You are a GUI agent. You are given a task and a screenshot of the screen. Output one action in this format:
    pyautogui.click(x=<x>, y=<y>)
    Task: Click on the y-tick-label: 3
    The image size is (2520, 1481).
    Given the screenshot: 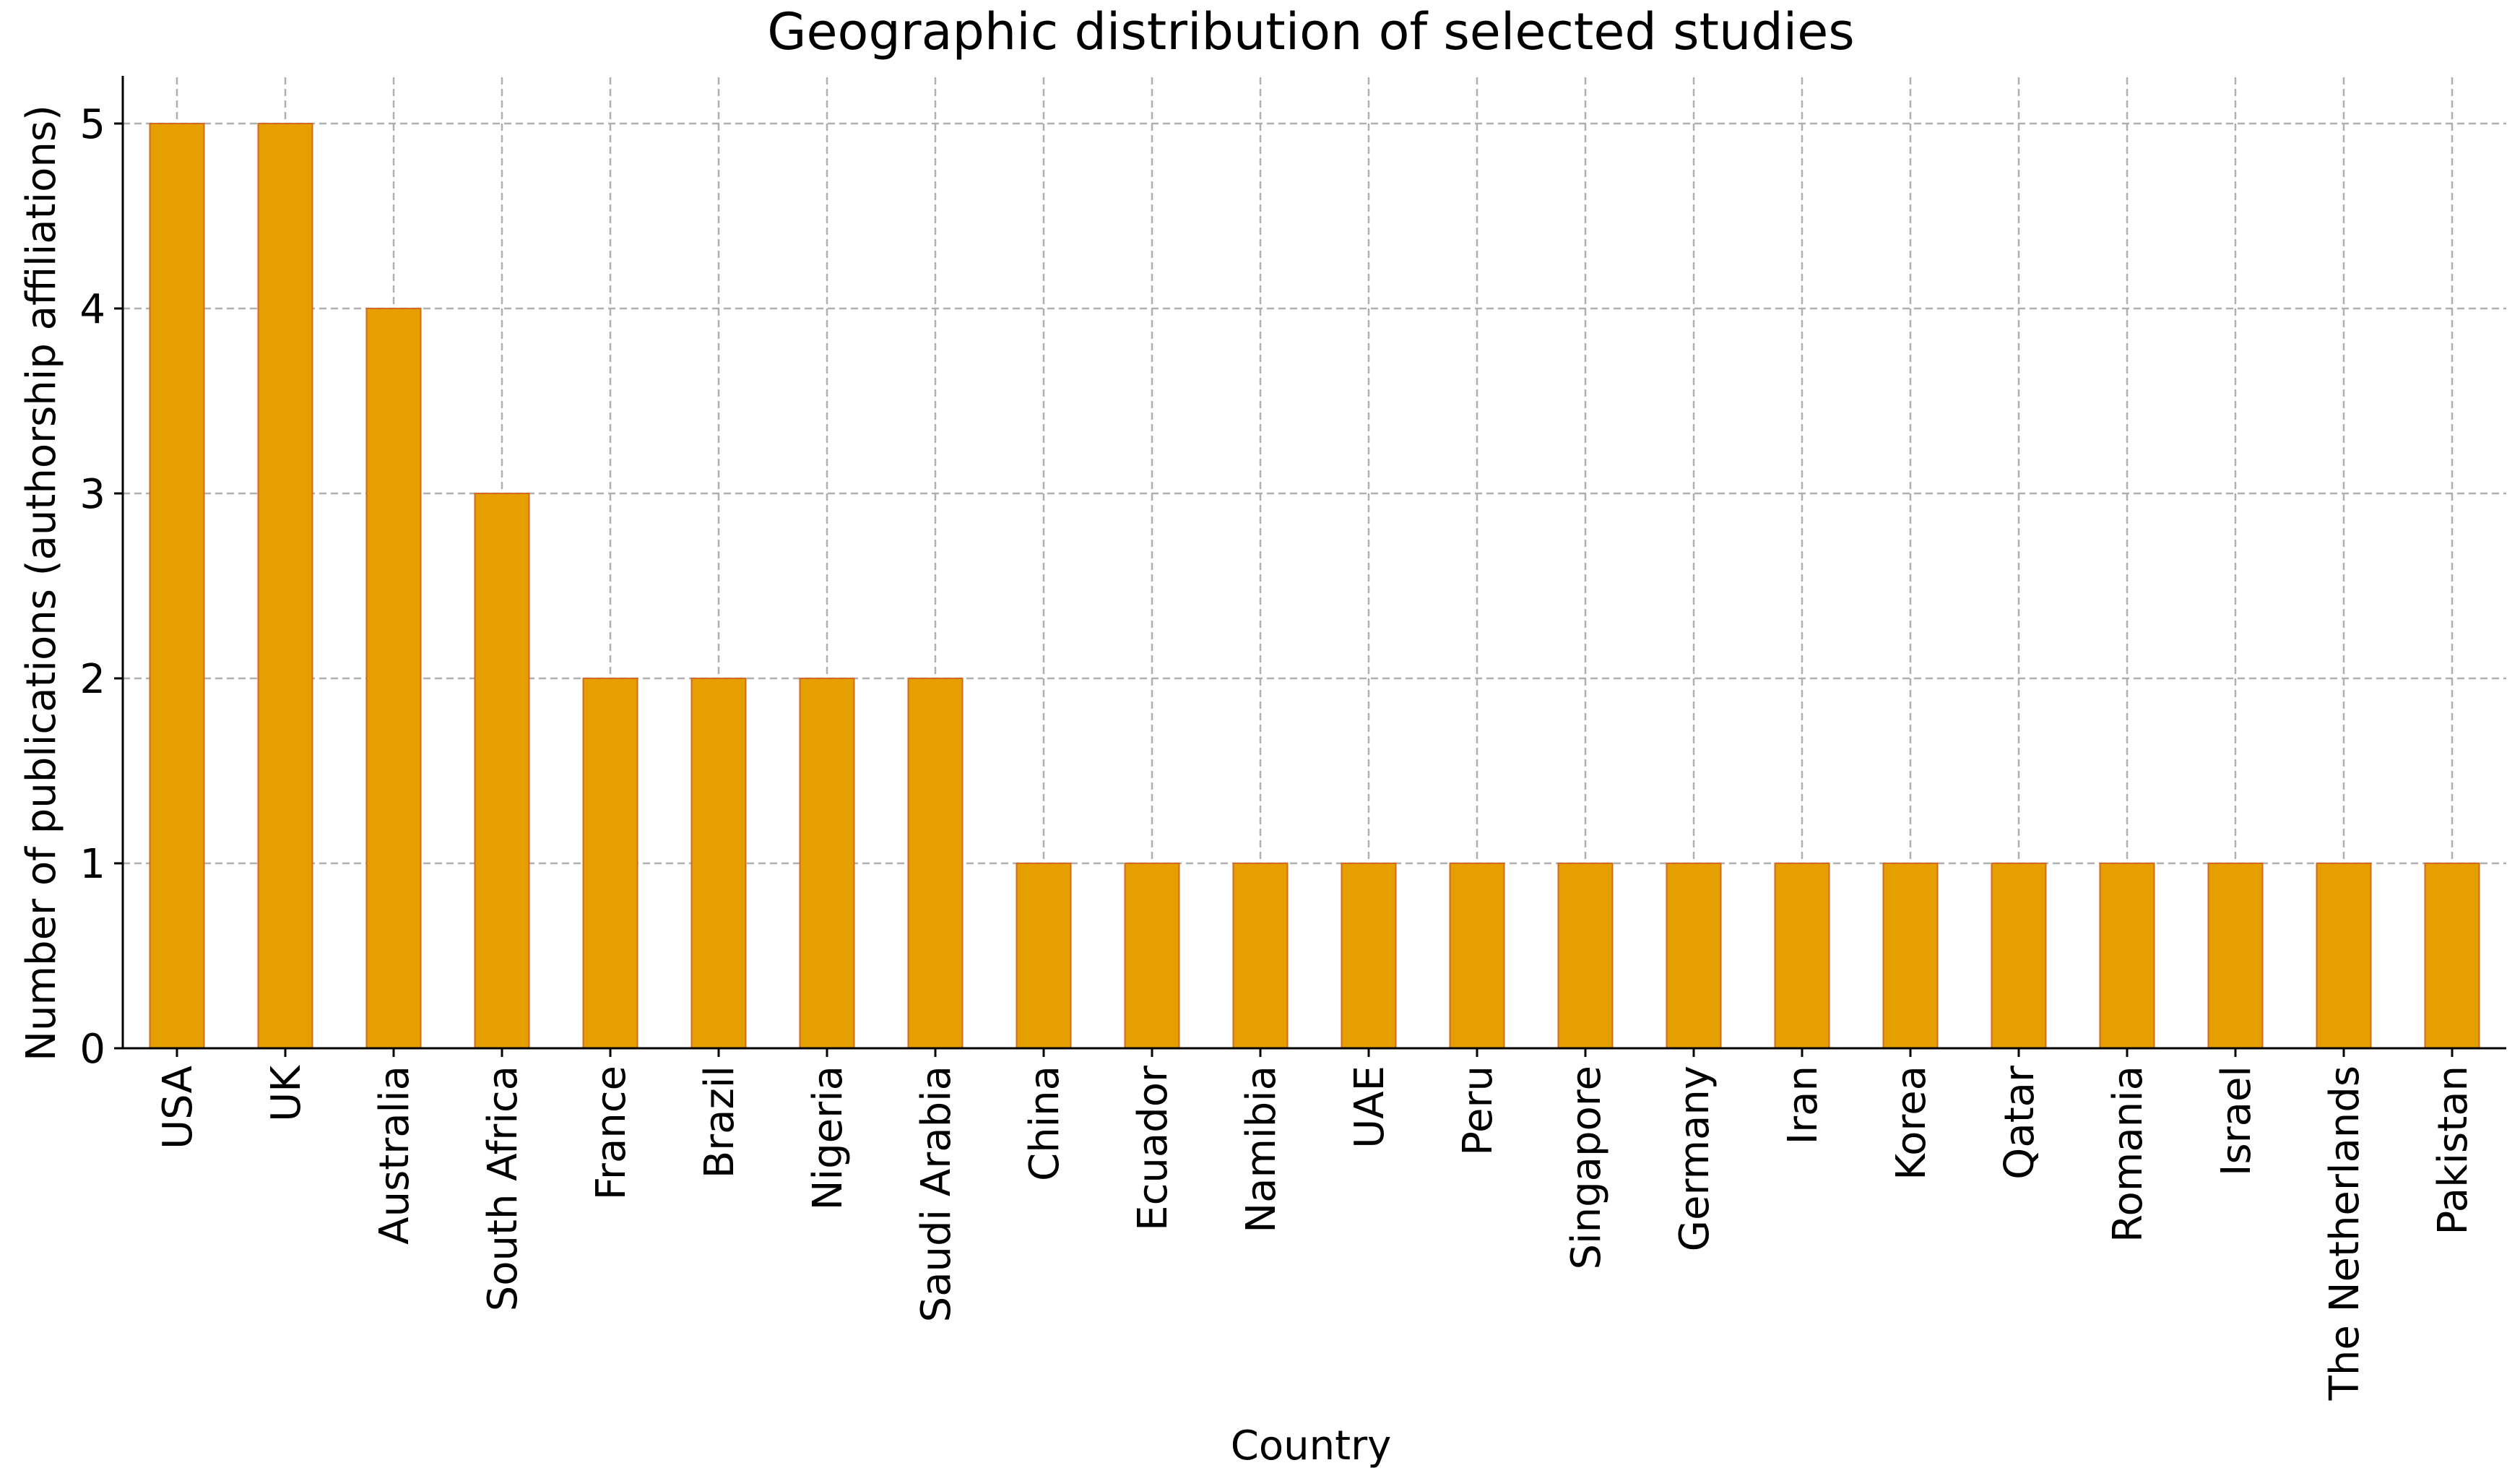 What is the action you would take?
    pyautogui.click(x=92, y=494)
    